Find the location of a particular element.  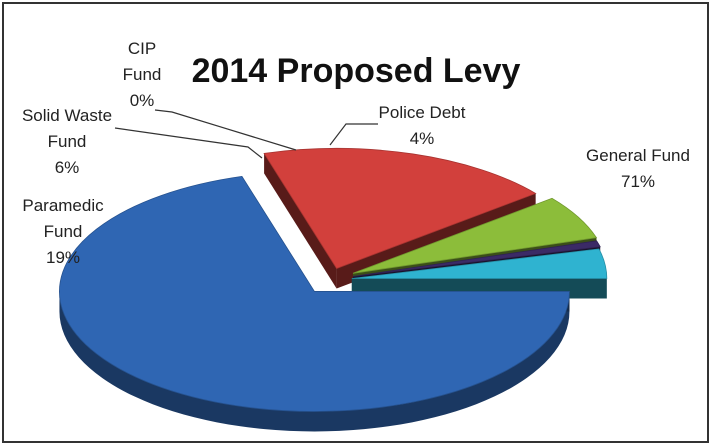

slice-label-line-cip-fund-1: Fund is located at coordinates (142, 74).